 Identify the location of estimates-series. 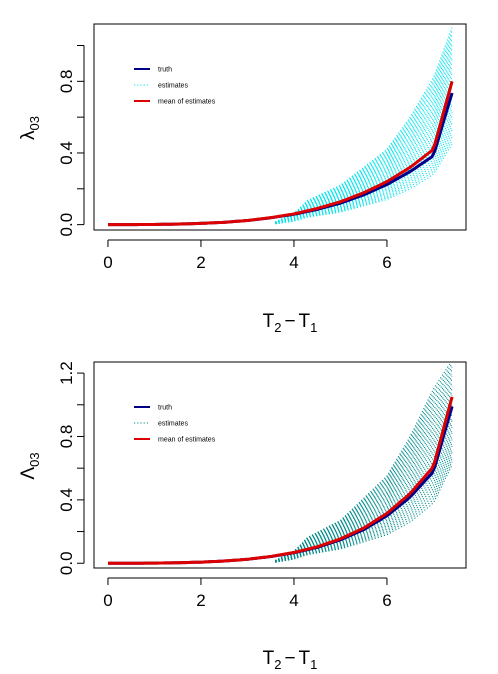
(364, 462).